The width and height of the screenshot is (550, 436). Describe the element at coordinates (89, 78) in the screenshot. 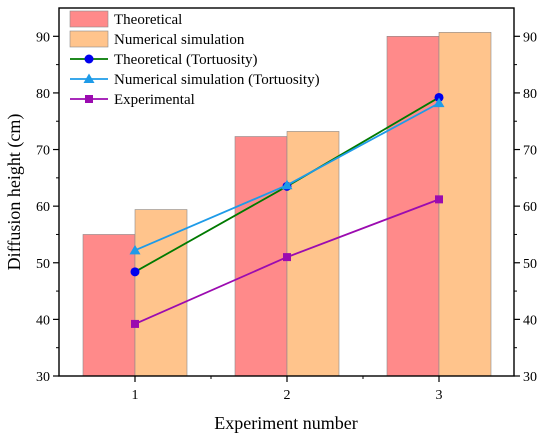

I see `legend-marker-numerical-simulation-tortuosity` at that location.